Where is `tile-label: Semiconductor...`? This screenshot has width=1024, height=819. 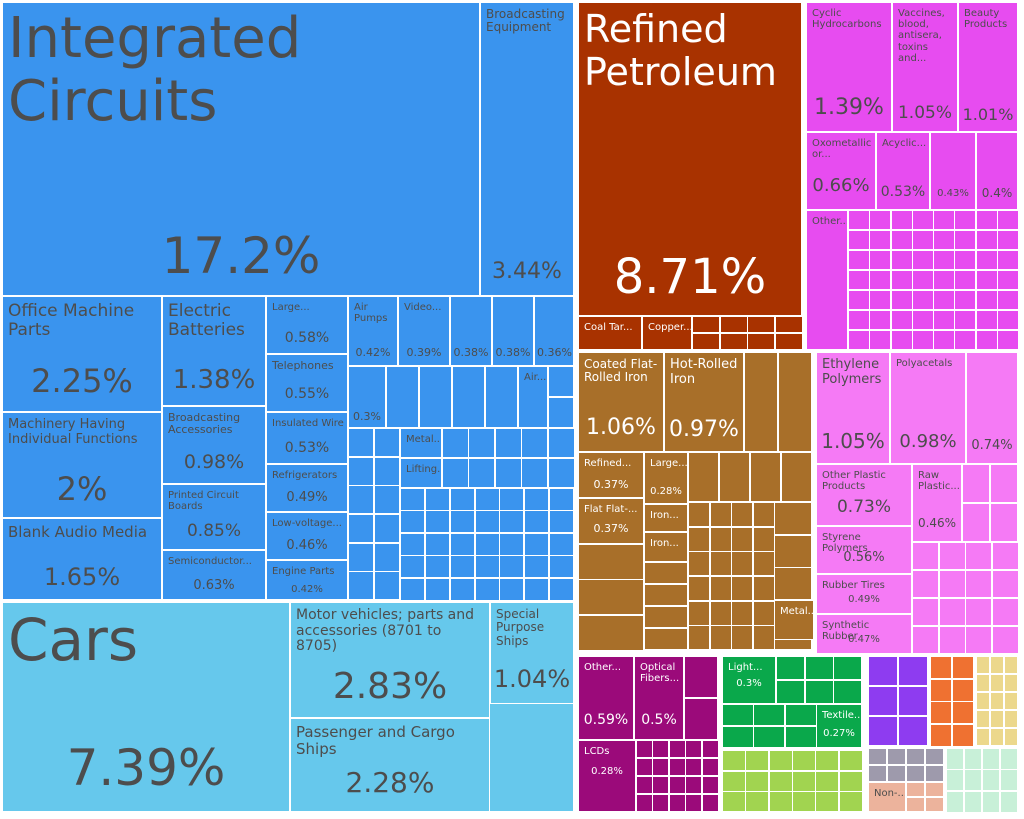 tile-label: Semiconductor... is located at coordinates (210, 561).